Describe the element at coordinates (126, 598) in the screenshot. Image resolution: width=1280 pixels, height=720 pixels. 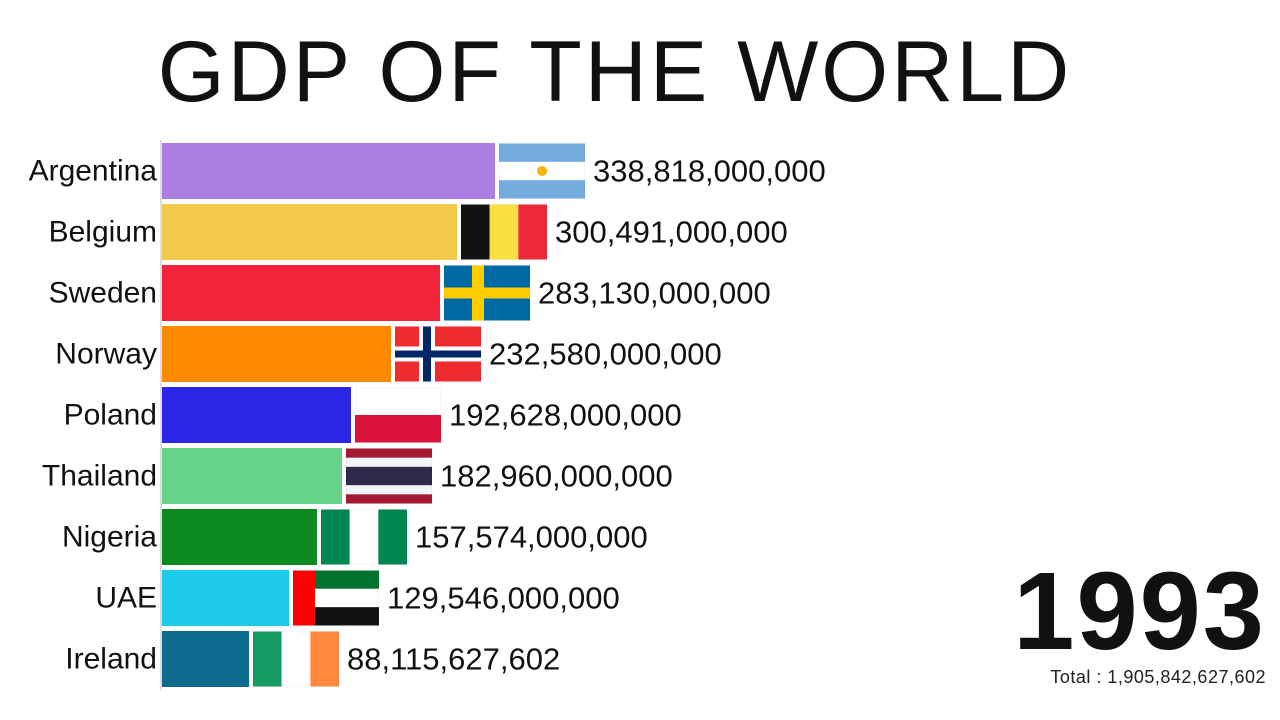
I see `category-label: UAE` at that location.